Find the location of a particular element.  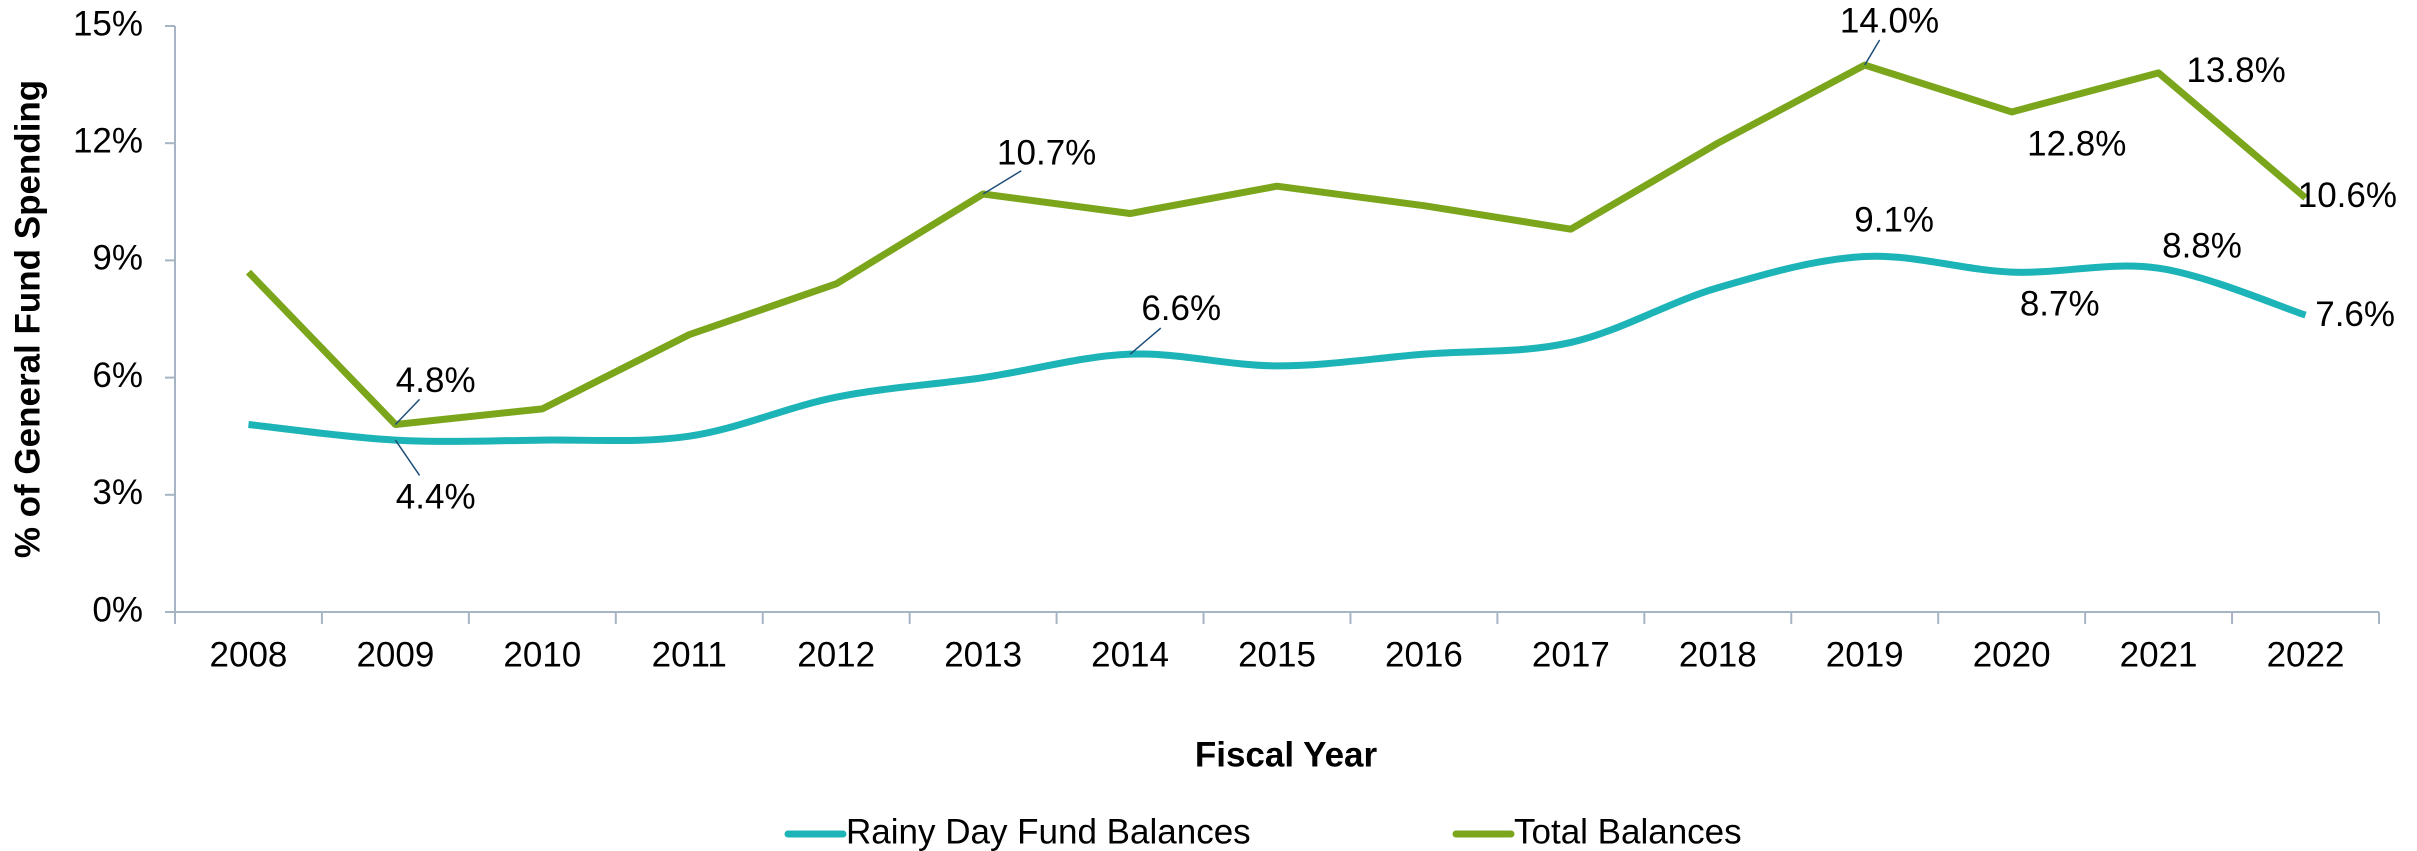

x-tick-label: 2021 is located at coordinates (2159, 654).